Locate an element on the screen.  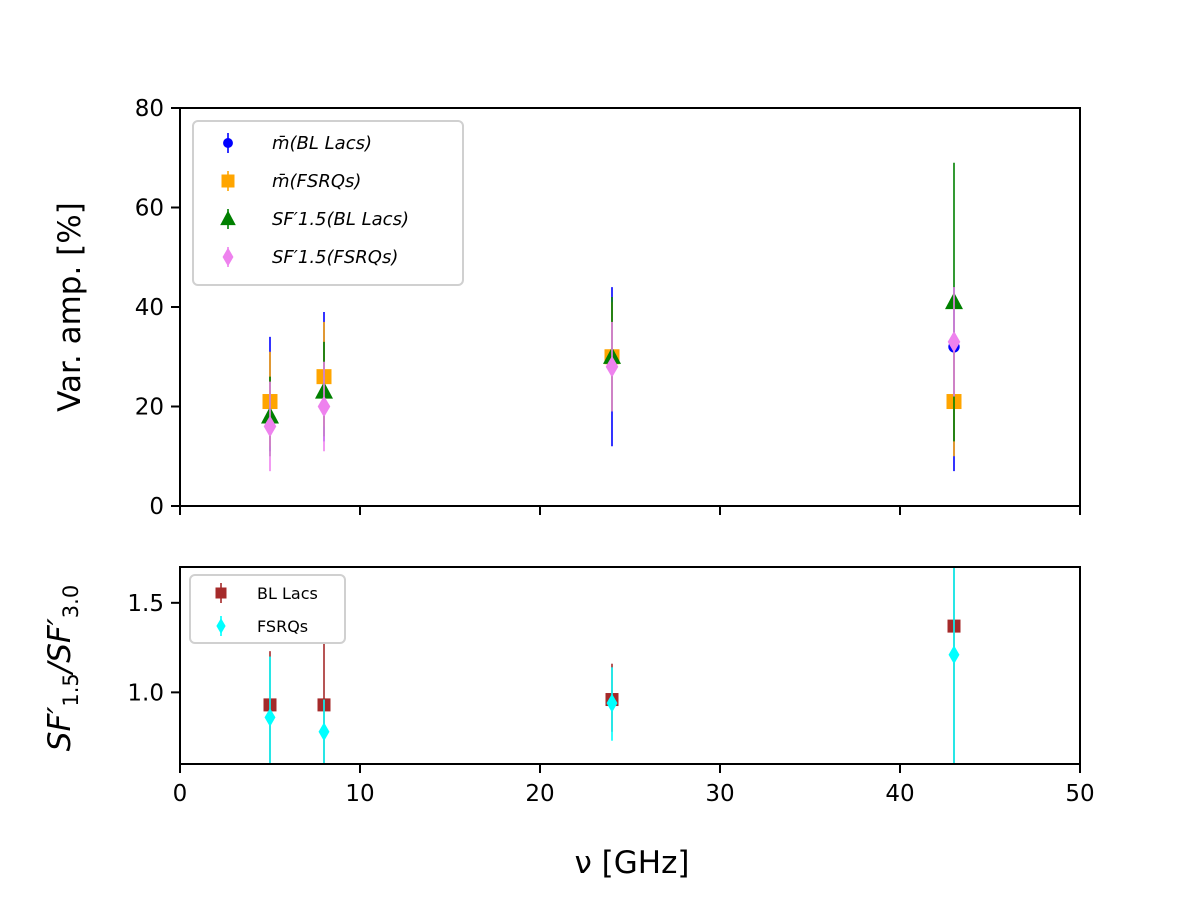
bottom-legend: BL Lacs FSRQs is located at coordinates (267, 609).